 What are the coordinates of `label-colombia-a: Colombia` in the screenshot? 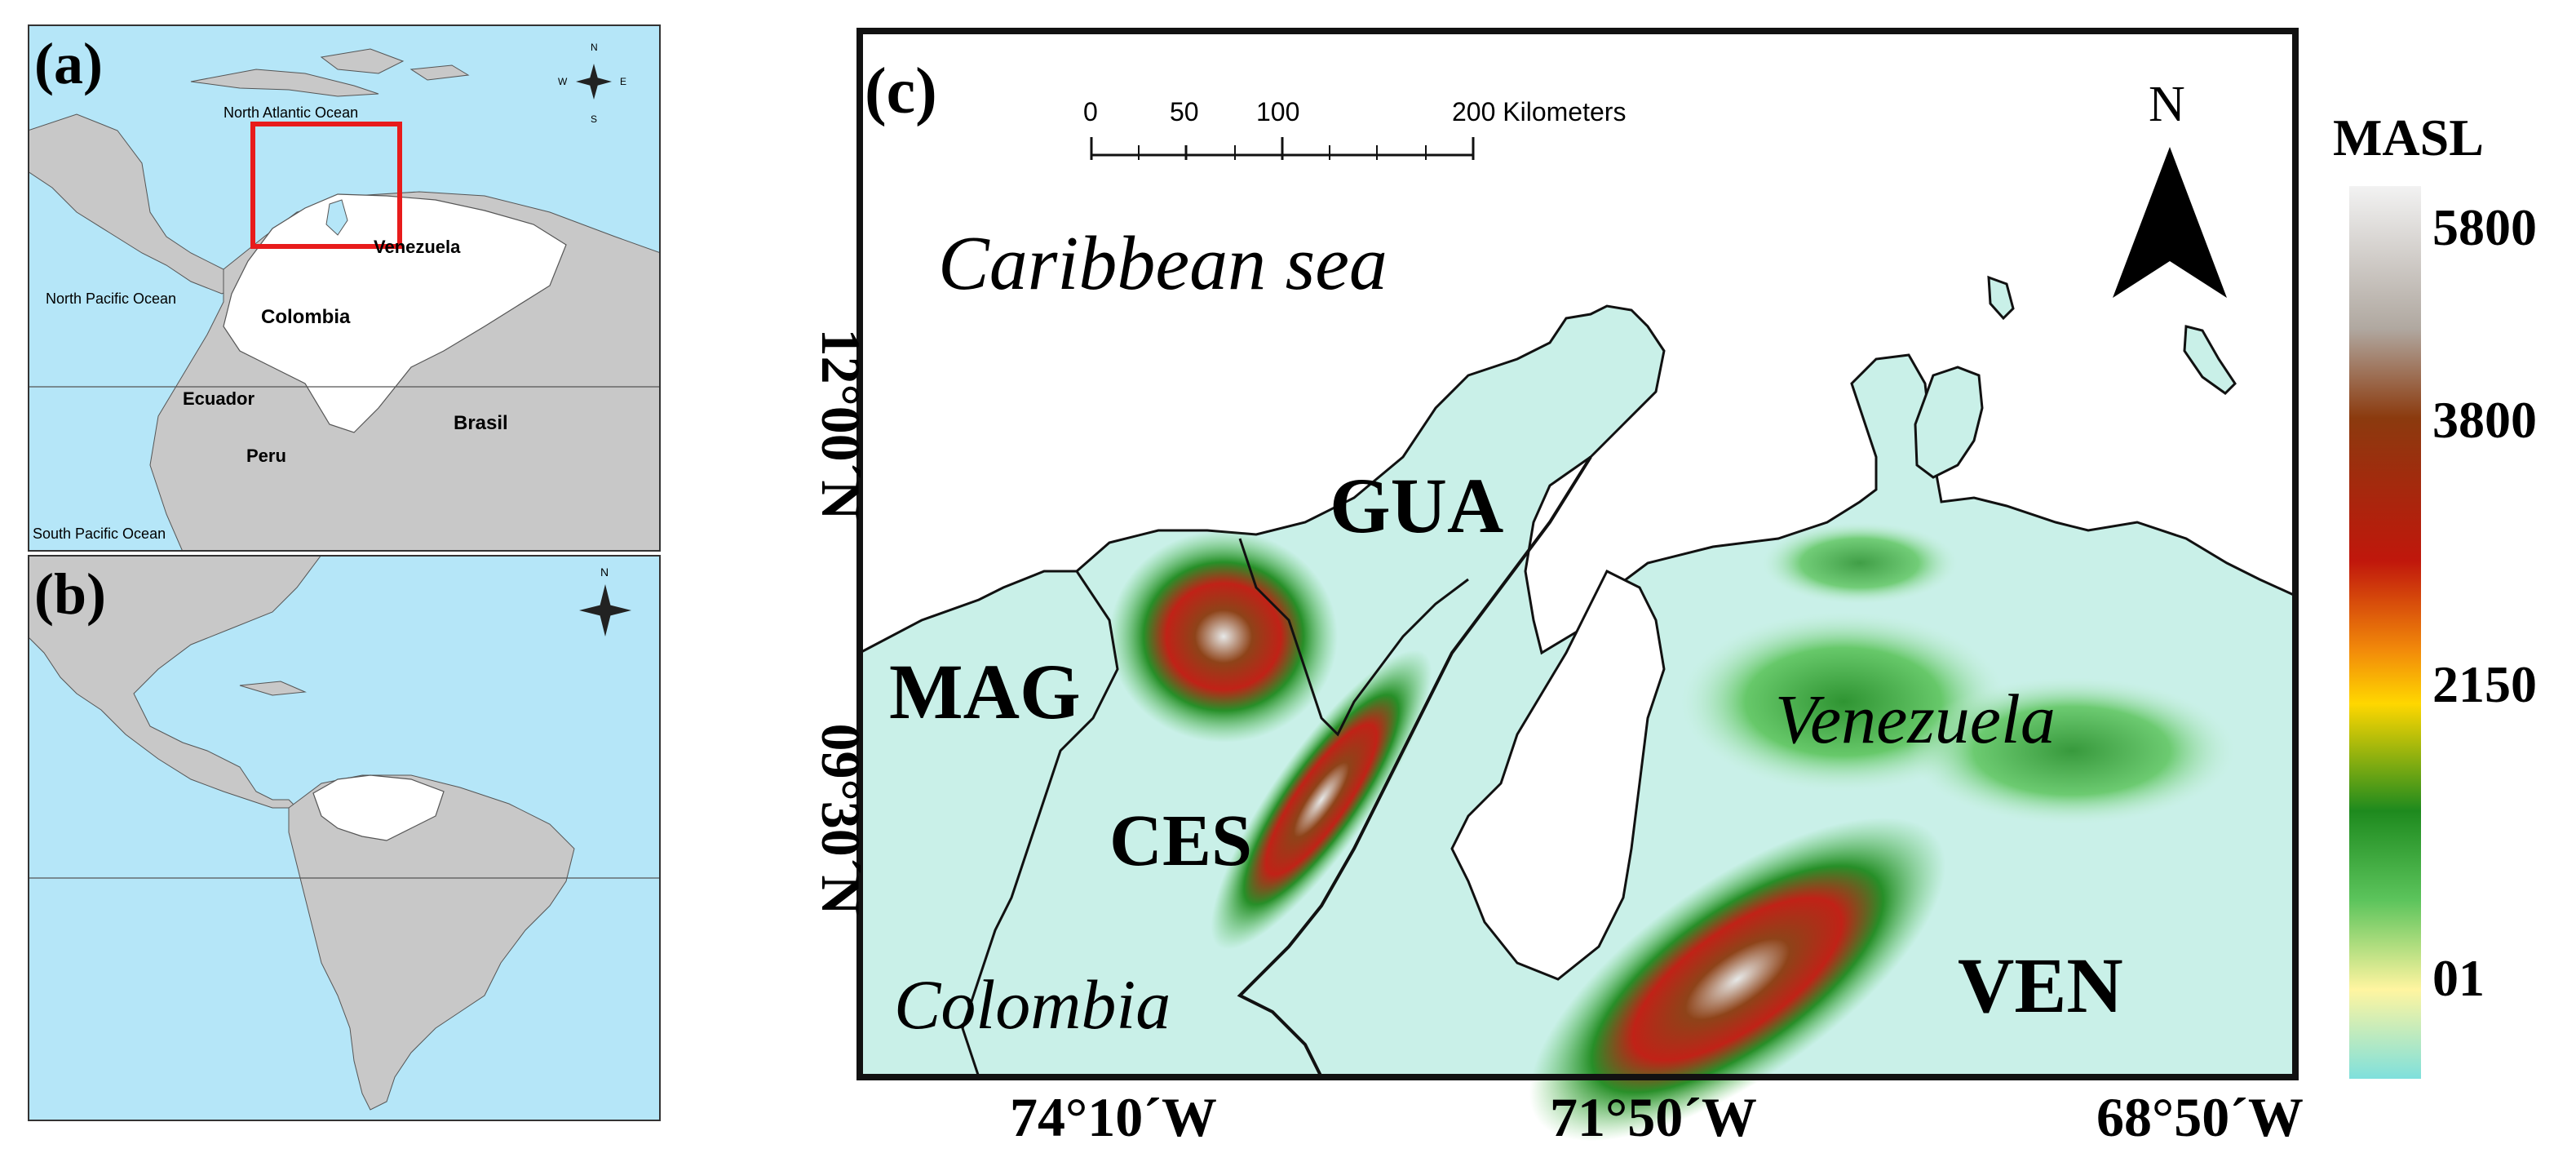 It's located at (306, 317).